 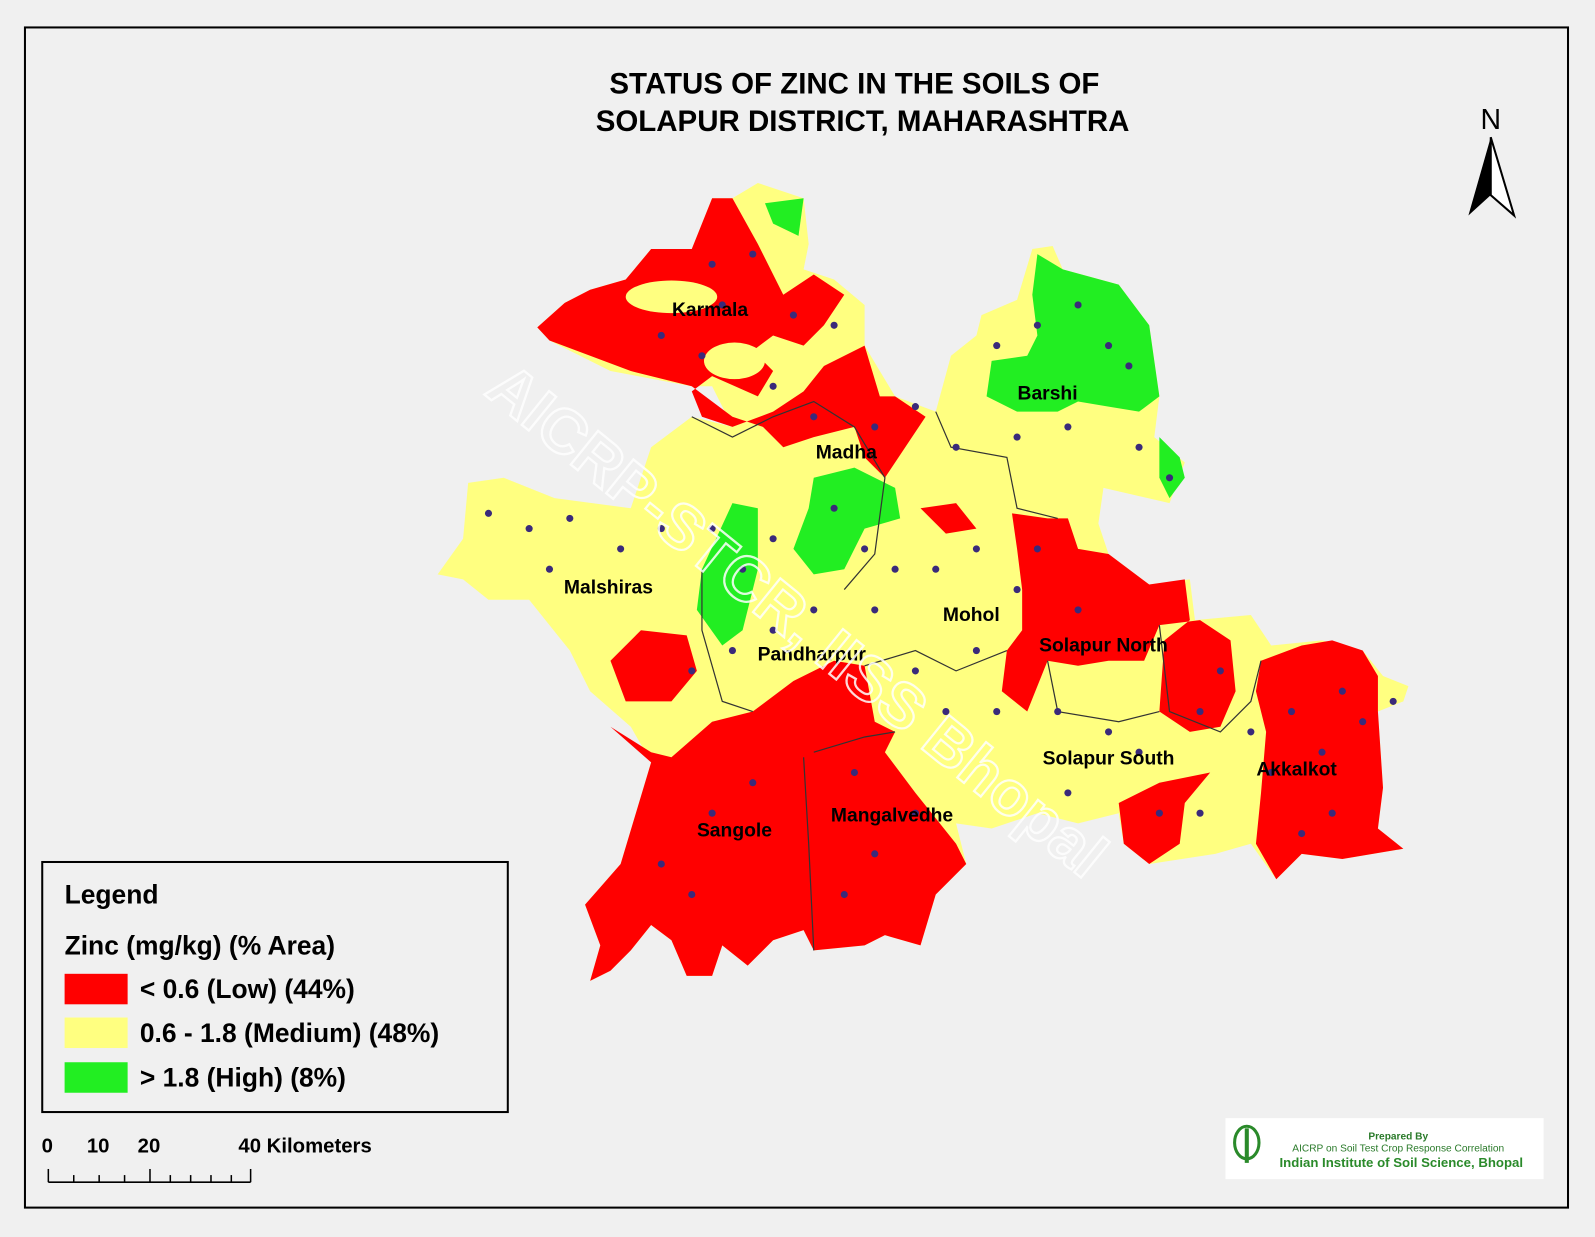 What do you see at coordinates (971, 615) in the screenshot?
I see `taluka-label: Mohol` at bounding box center [971, 615].